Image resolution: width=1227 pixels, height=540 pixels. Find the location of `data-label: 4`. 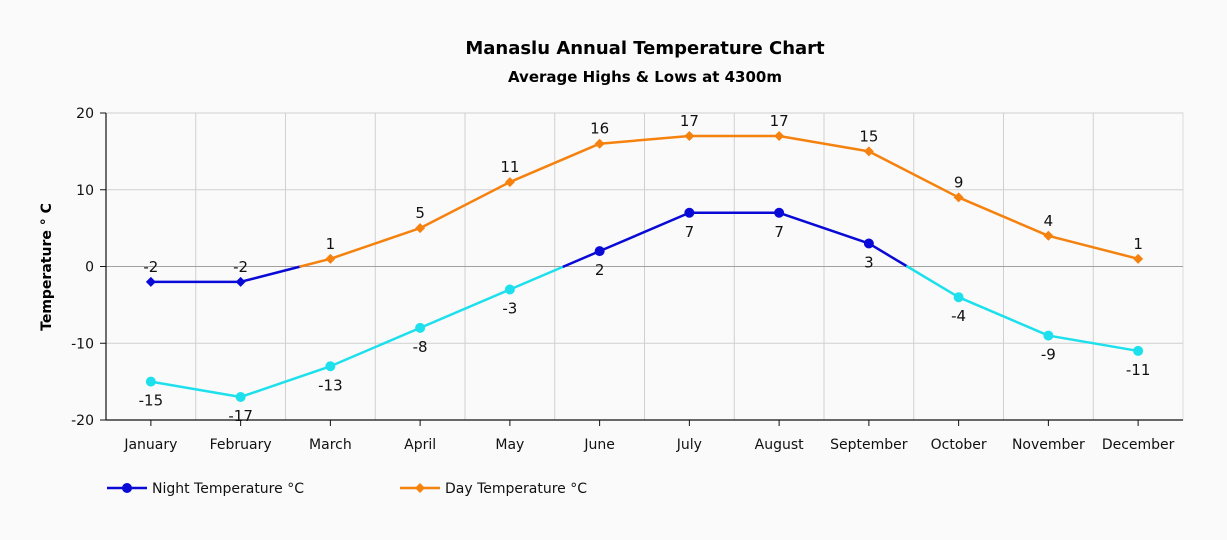

data-label: 4 is located at coordinates (1049, 221).